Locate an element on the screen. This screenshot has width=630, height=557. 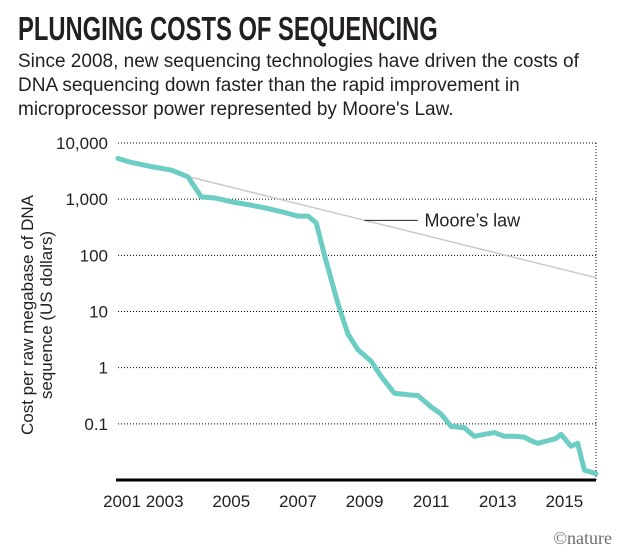
x-tick-label: 2015 is located at coordinates (564, 501).